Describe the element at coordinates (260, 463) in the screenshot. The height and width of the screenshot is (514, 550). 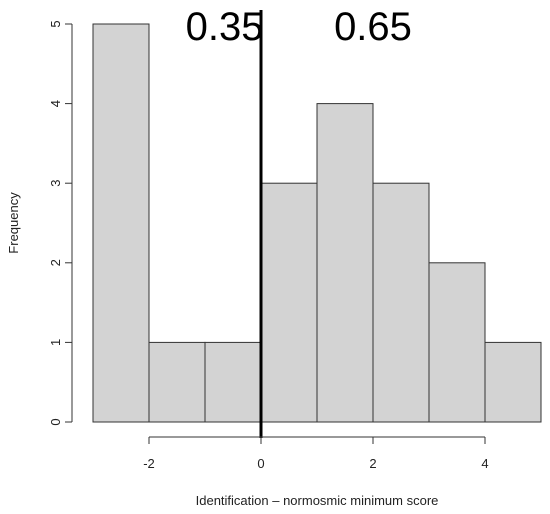
I see `x-tick-label-1: 0` at that location.